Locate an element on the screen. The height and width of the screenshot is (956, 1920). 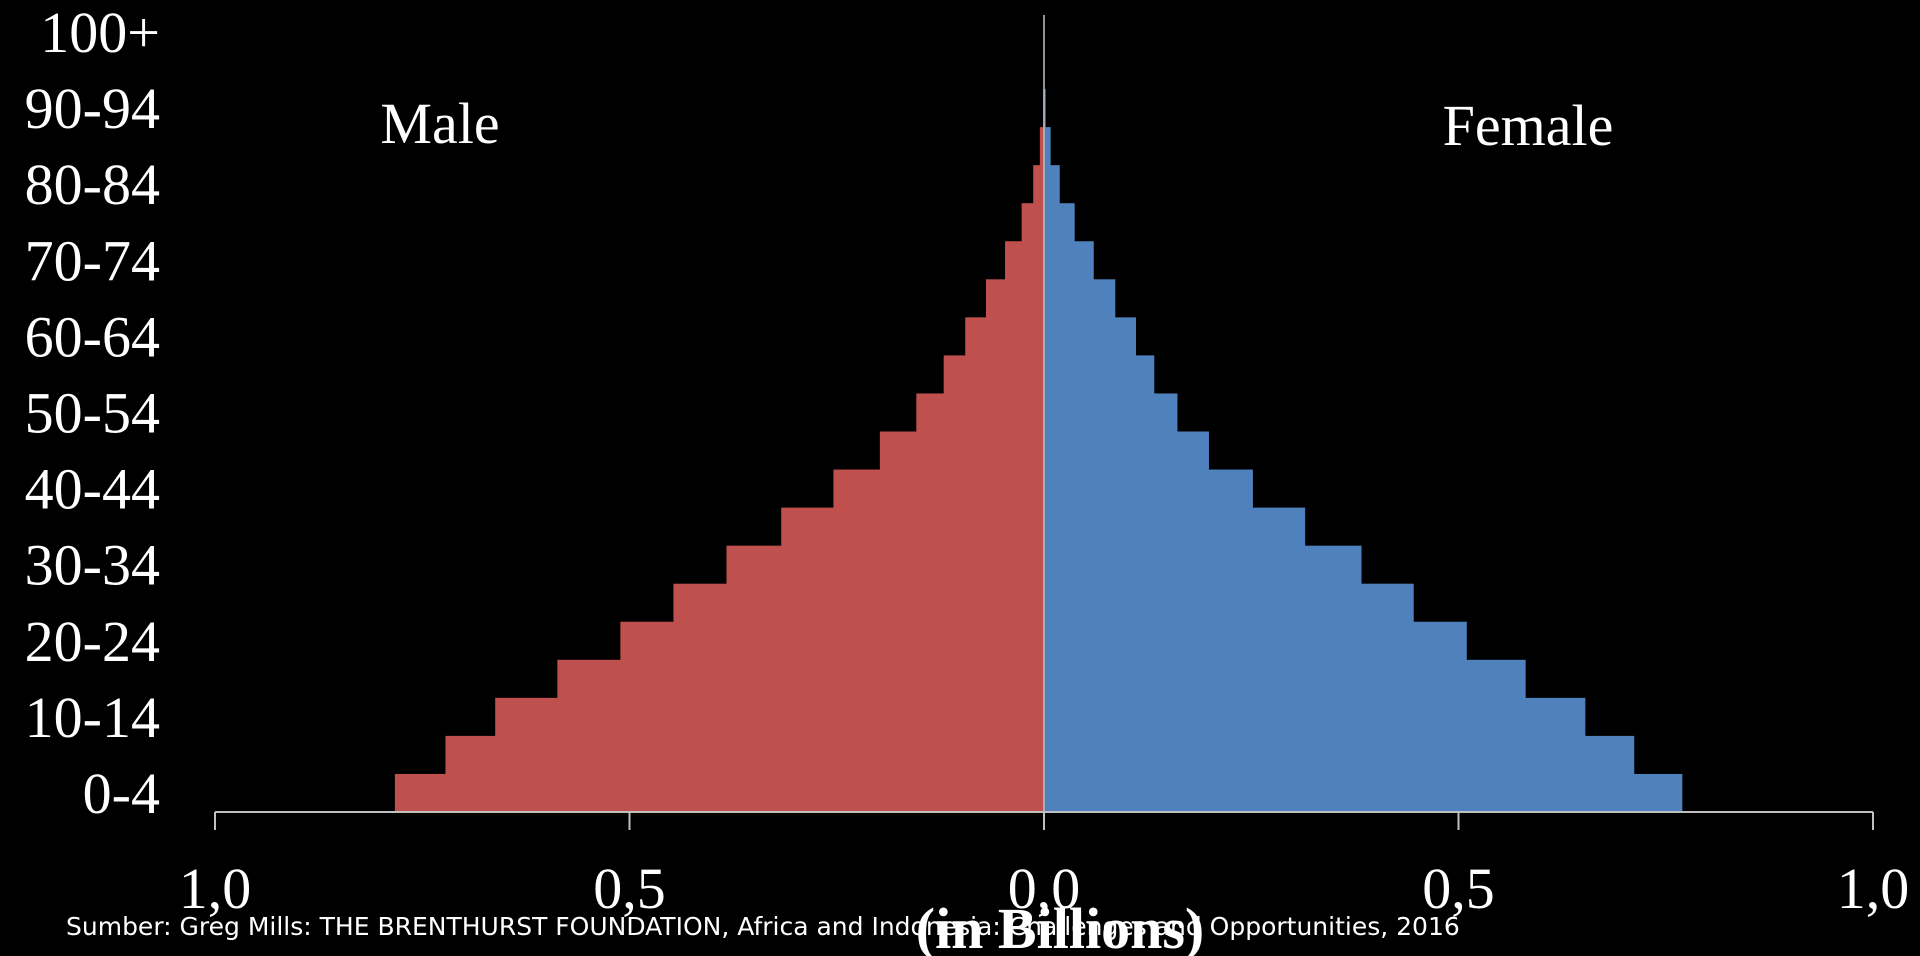
y-tick-label: 0-4 is located at coordinates (121, 793).